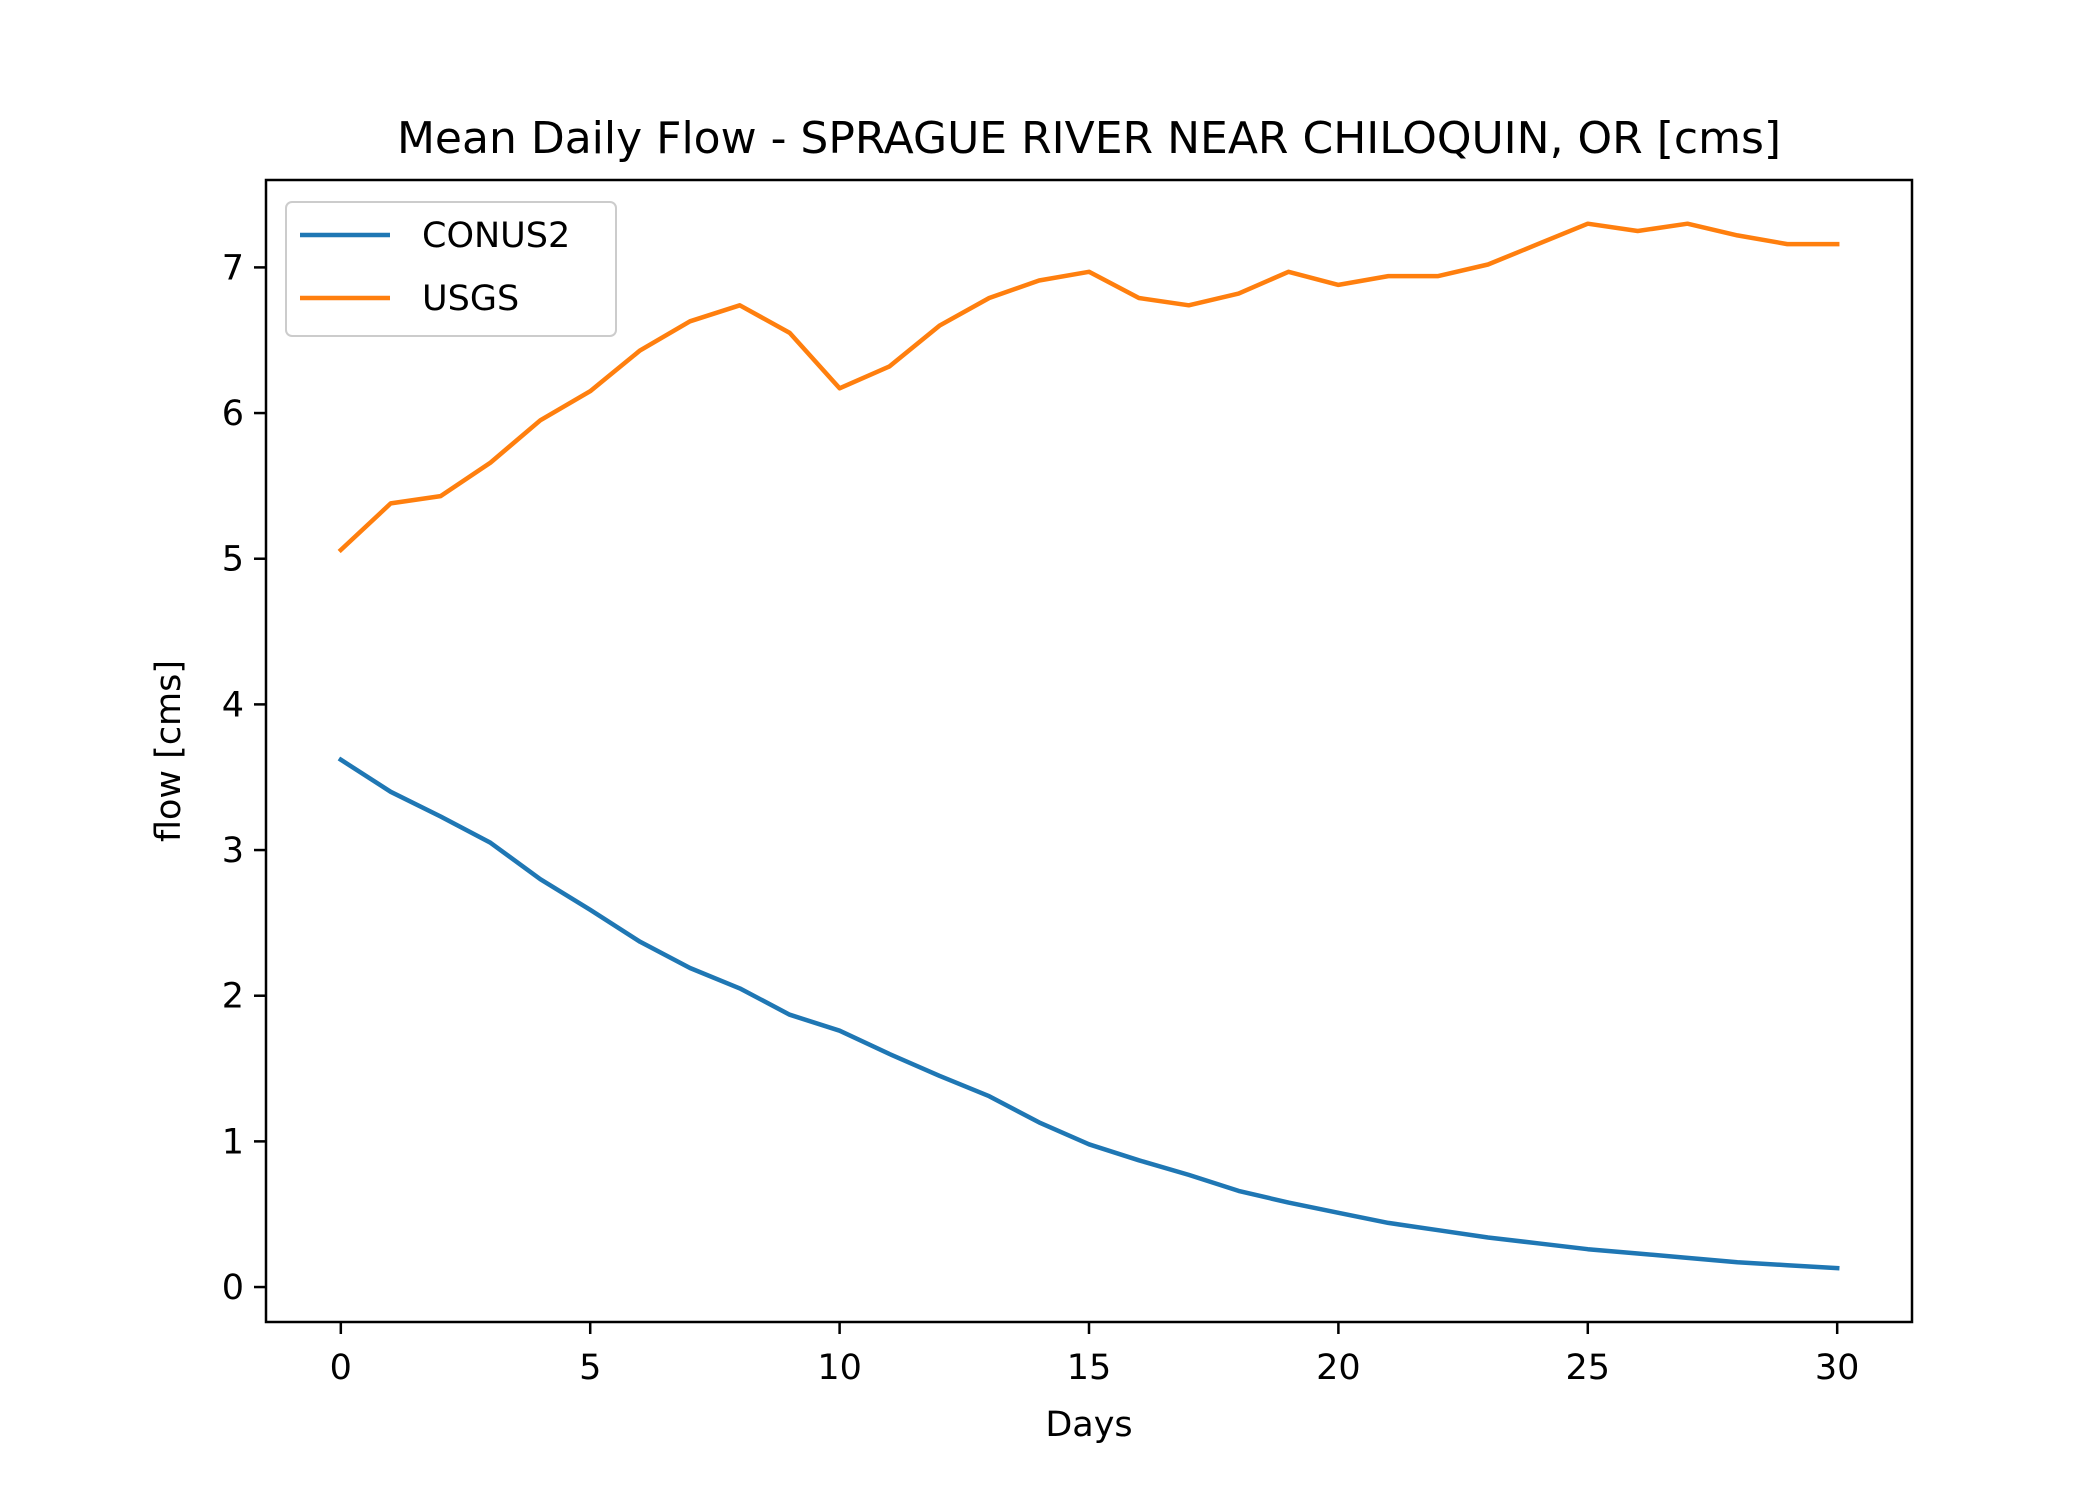 The width and height of the screenshot is (2100, 1500). What do you see at coordinates (1338, 1368) in the screenshot?
I see `x-tick-label: 20` at bounding box center [1338, 1368].